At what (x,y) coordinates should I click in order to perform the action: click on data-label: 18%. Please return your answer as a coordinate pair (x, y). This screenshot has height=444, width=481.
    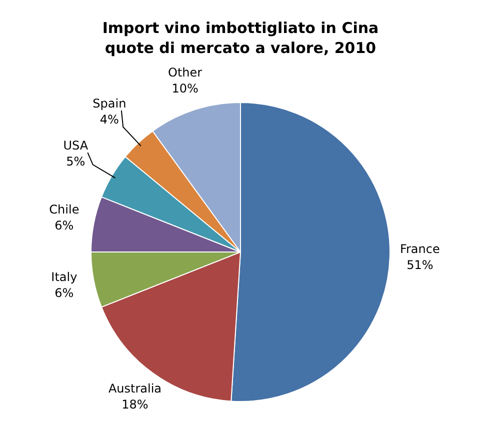
    Looking at the image, I should click on (135, 404).